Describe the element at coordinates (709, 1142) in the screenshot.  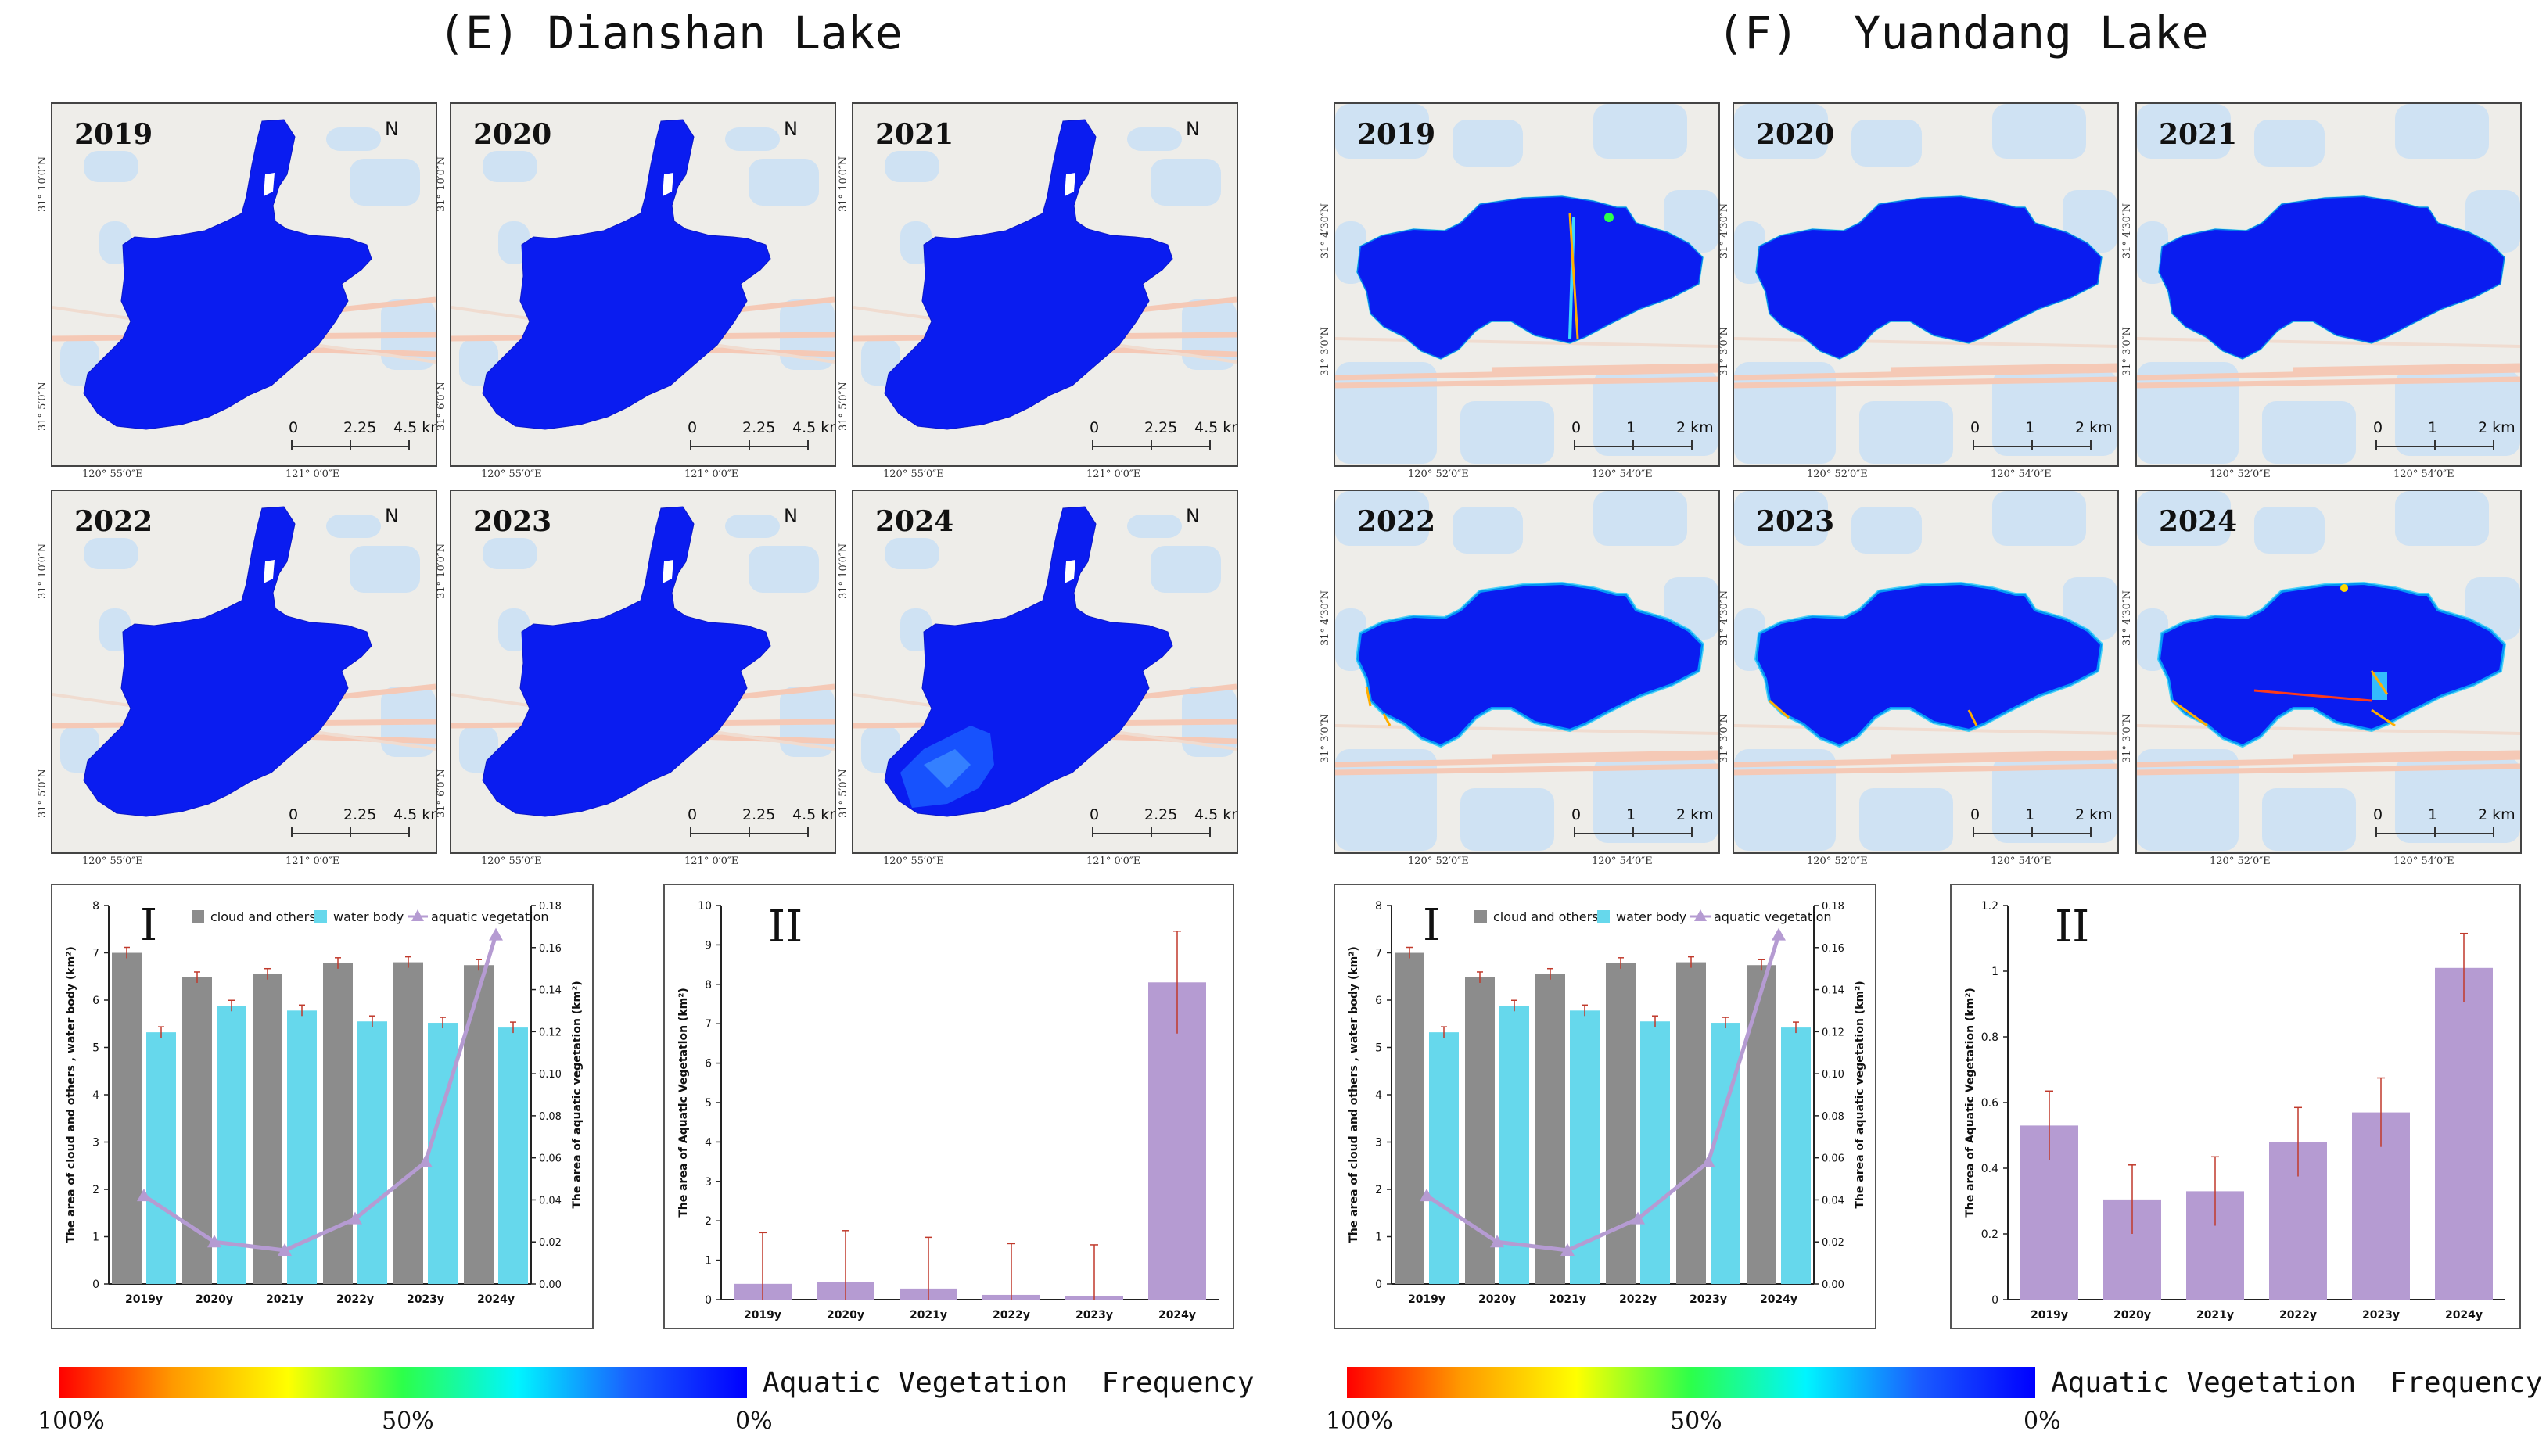
I see `y-tick-label: 4` at that location.